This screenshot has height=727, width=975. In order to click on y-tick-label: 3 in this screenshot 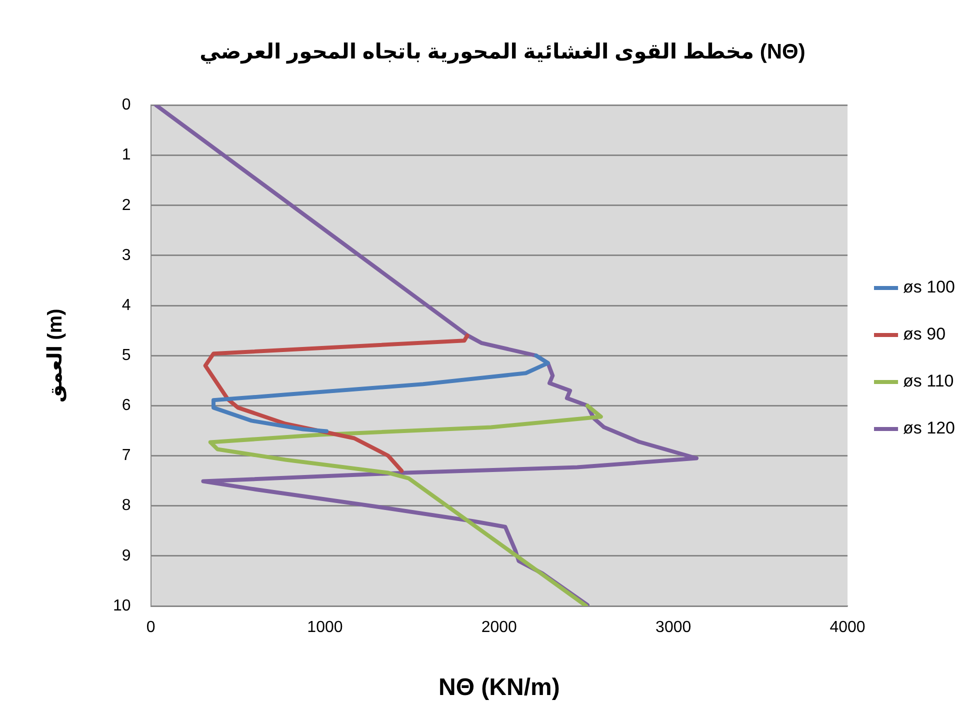, I will do `click(126, 255)`.